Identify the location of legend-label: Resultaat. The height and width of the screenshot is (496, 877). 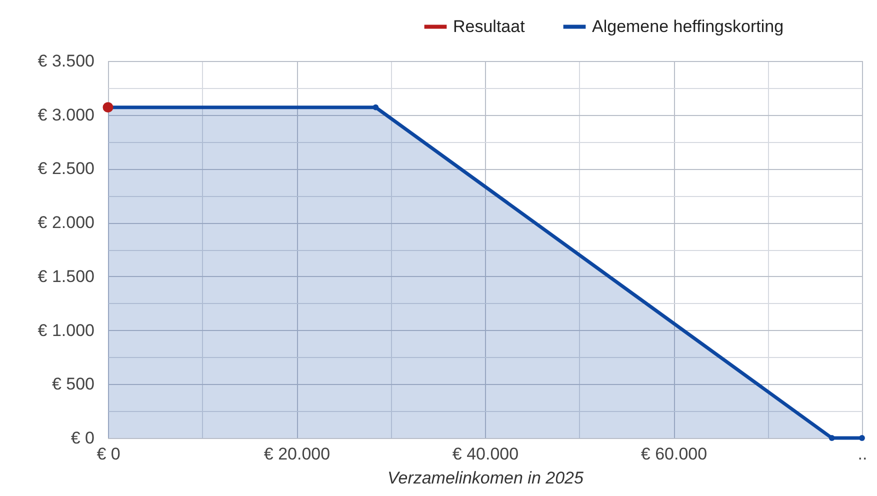
(489, 26).